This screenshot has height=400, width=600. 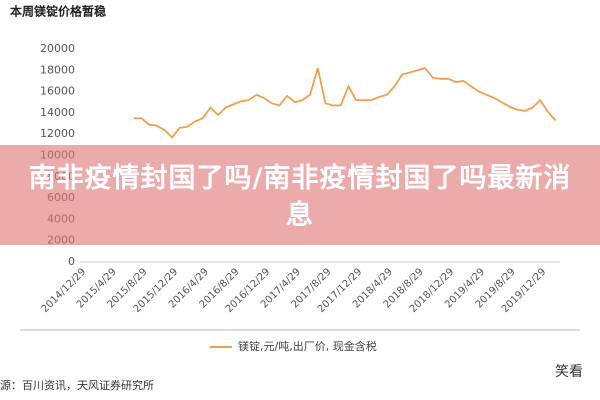 I want to click on chart-title: 本周镁锭价格暂稳, so click(x=58, y=11).